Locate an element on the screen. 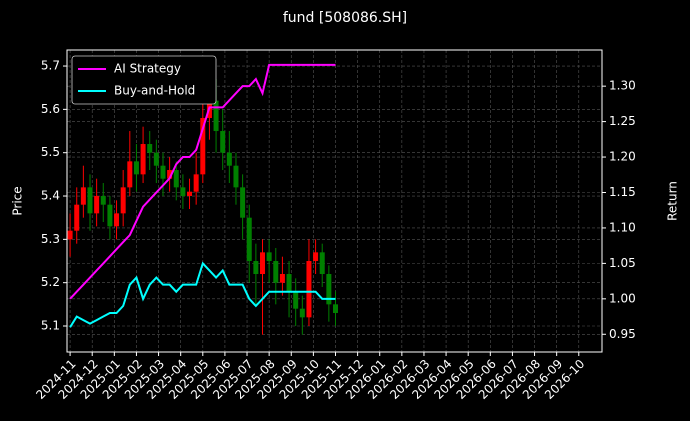 This screenshot has width=690, height=421. y-tick-label: 5.6 is located at coordinates (50, 109).